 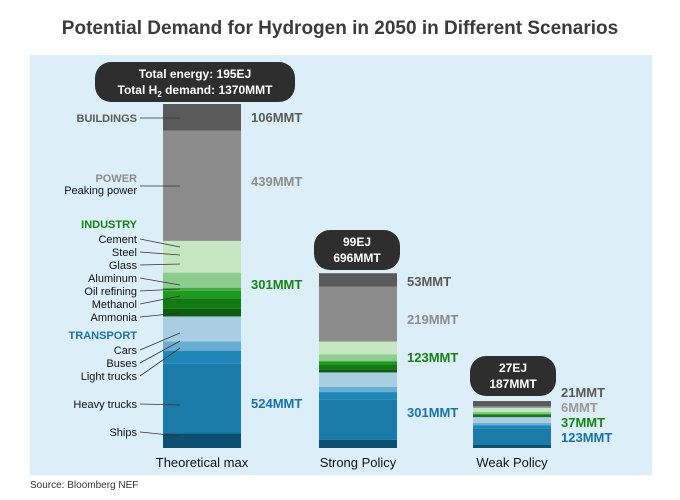 What do you see at coordinates (276, 181) in the screenshot?
I see `data-label-power-0: 439MMT` at bounding box center [276, 181].